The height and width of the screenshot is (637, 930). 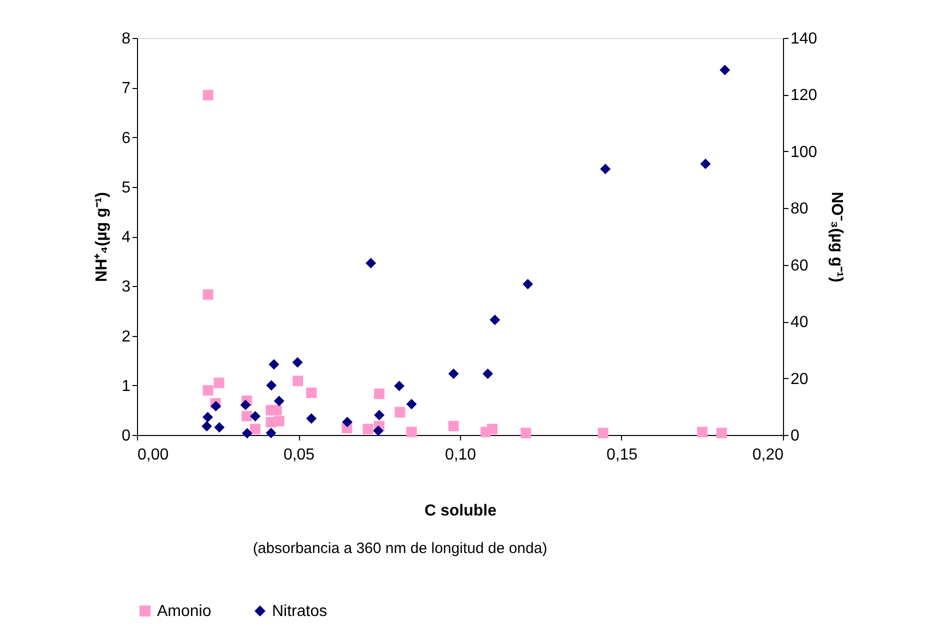 What do you see at coordinates (799, 265) in the screenshot?
I see `y2-tick-label: 60` at bounding box center [799, 265].